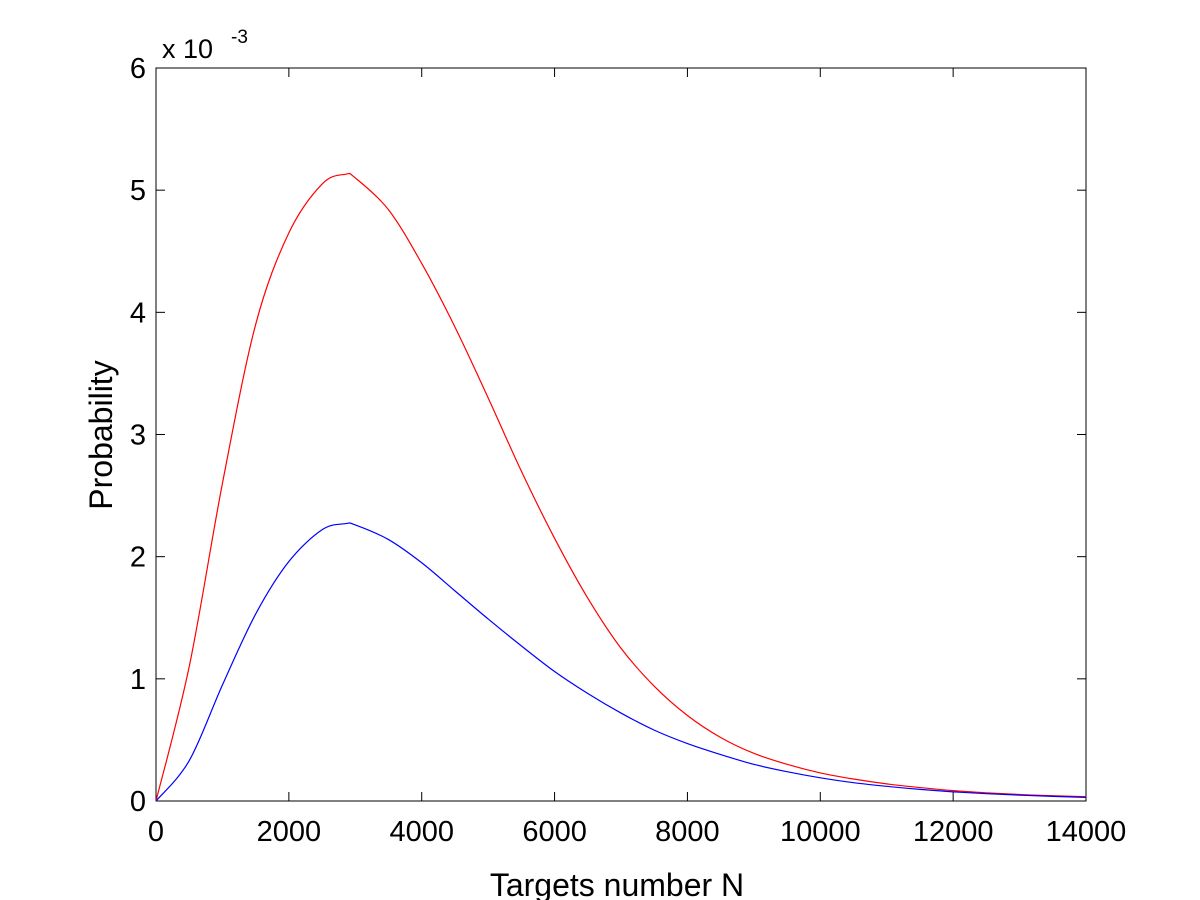  I want to click on x-tick-label: 2000, so click(289, 832).